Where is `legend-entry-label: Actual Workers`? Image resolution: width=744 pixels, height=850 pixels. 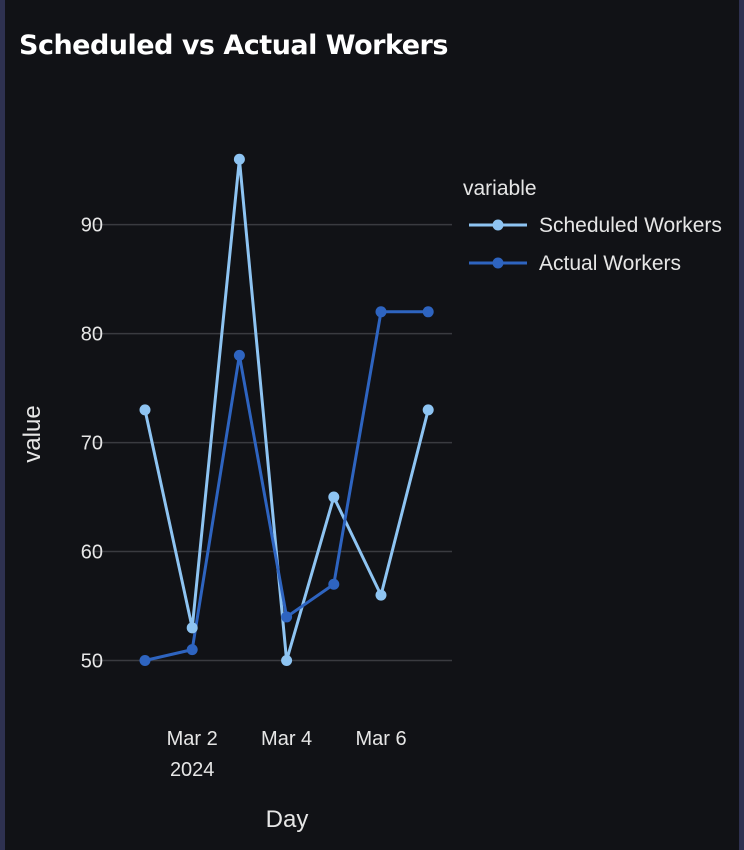
legend-entry-label: Actual Workers is located at coordinates (610, 263).